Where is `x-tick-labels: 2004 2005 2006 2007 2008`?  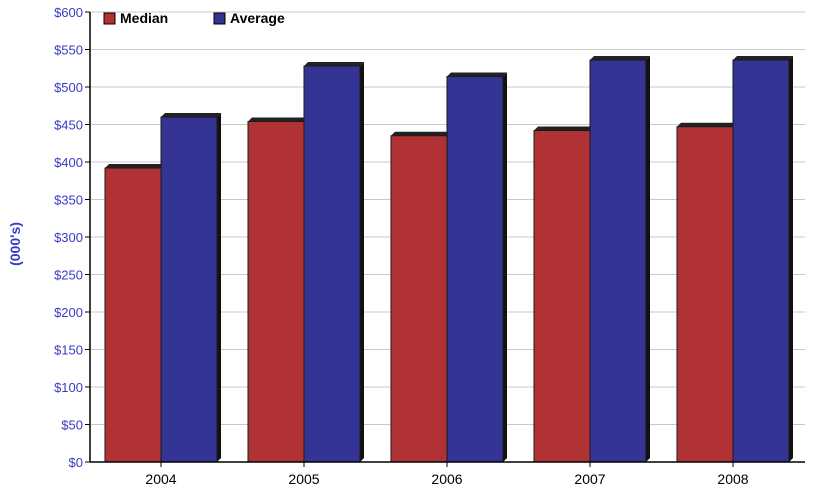 x-tick-labels: 2004 2005 2006 2007 2008 is located at coordinates (446, 479).